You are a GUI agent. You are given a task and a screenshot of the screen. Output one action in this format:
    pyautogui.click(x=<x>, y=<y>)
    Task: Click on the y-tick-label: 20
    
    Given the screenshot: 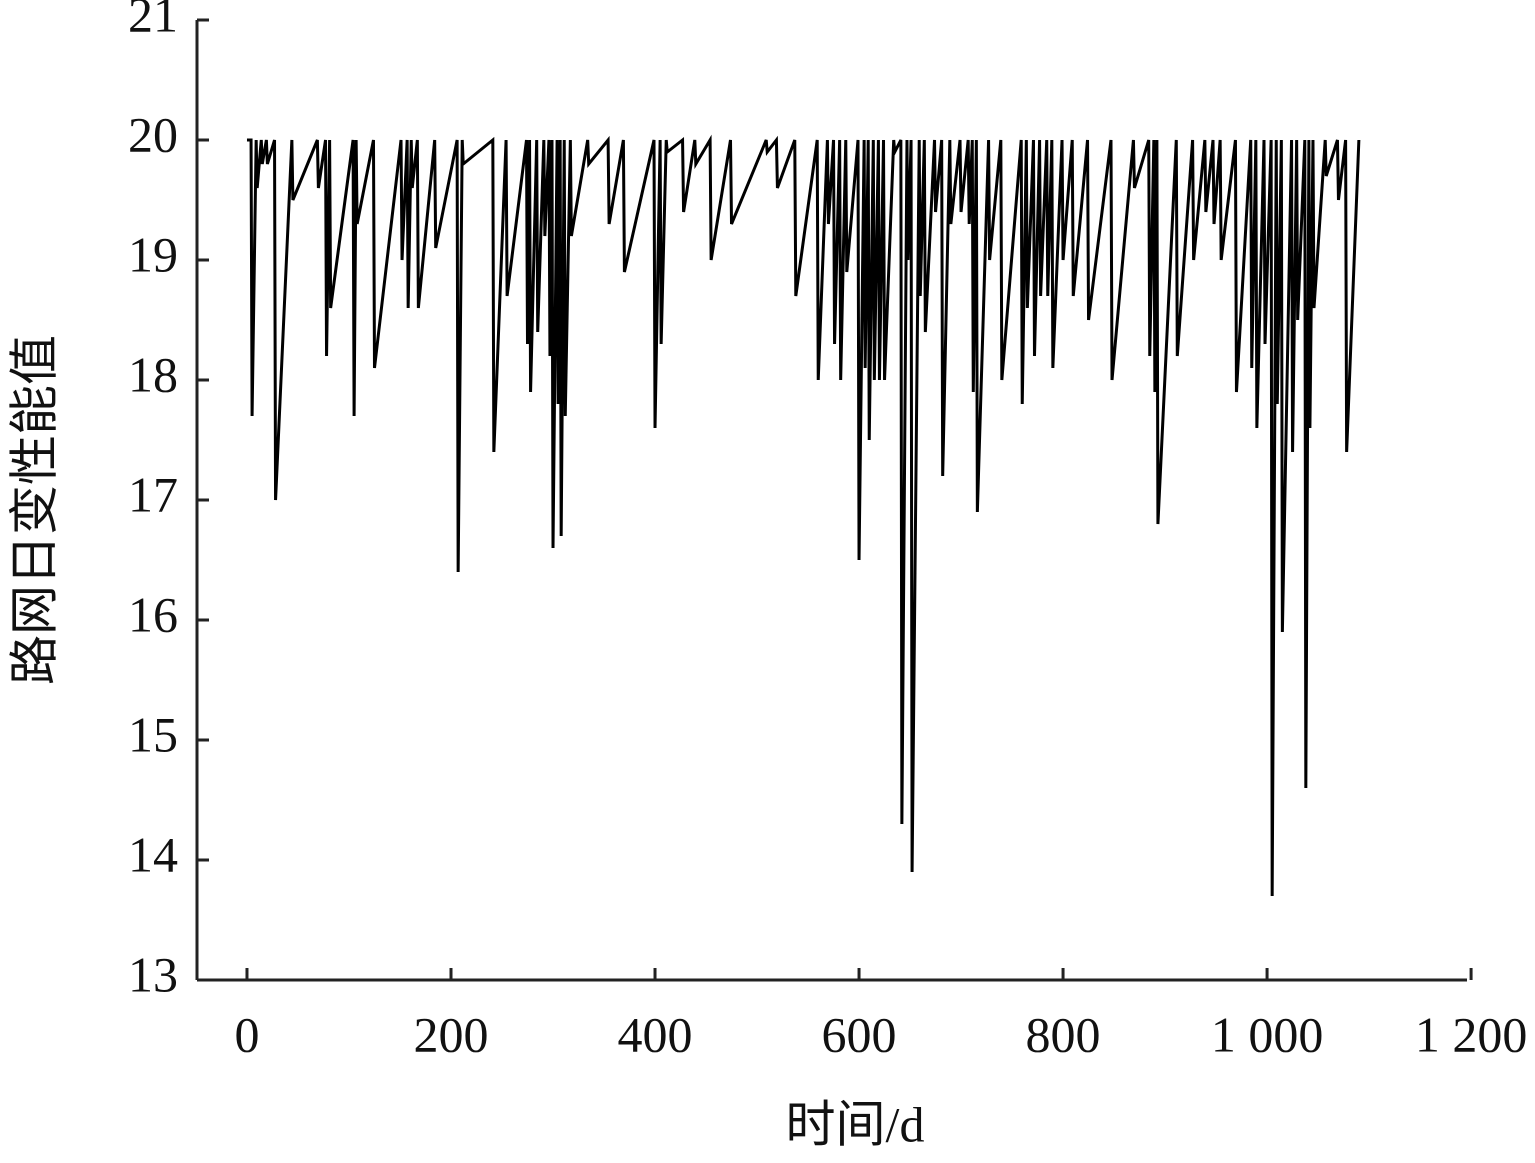 What is the action you would take?
    pyautogui.click(x=153, y=134)
    